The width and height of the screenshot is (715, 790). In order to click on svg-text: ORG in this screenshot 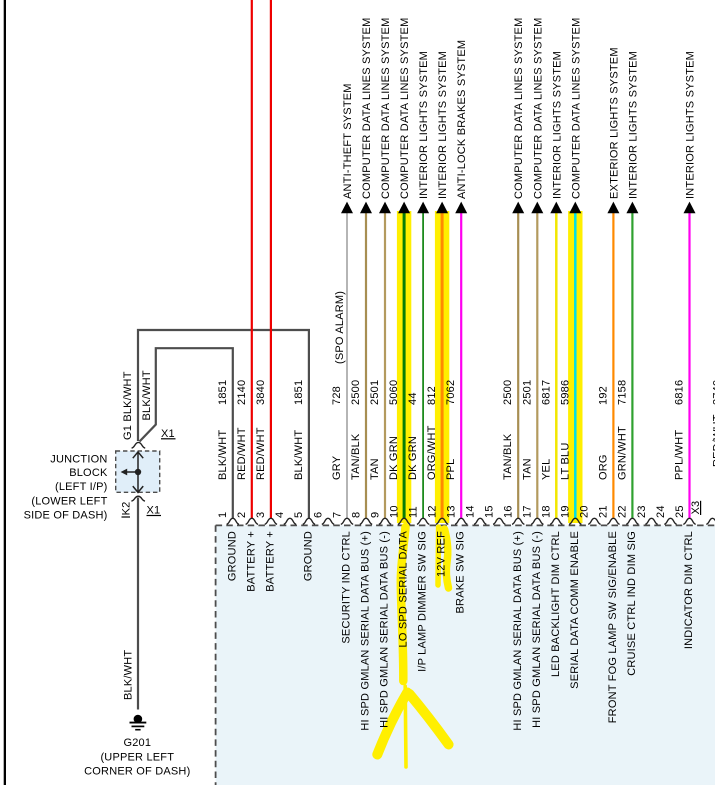, I will do `click(603, 467)`.